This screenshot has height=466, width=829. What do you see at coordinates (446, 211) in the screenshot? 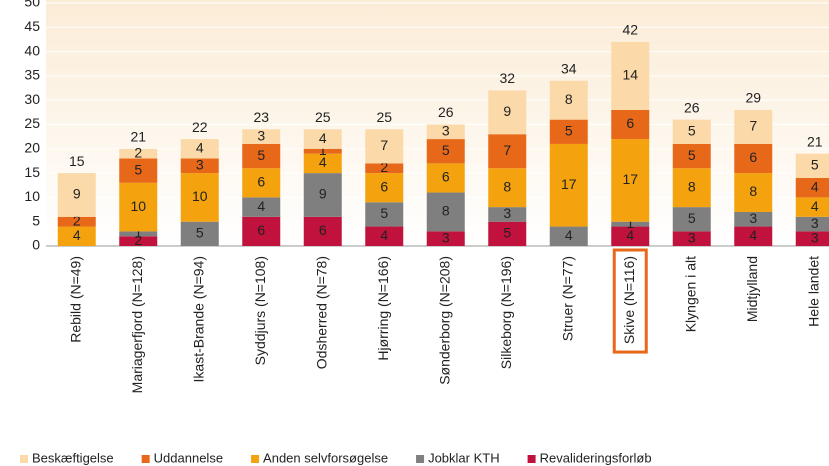
I see `data-label: 8` at bounding box center [446, 211].